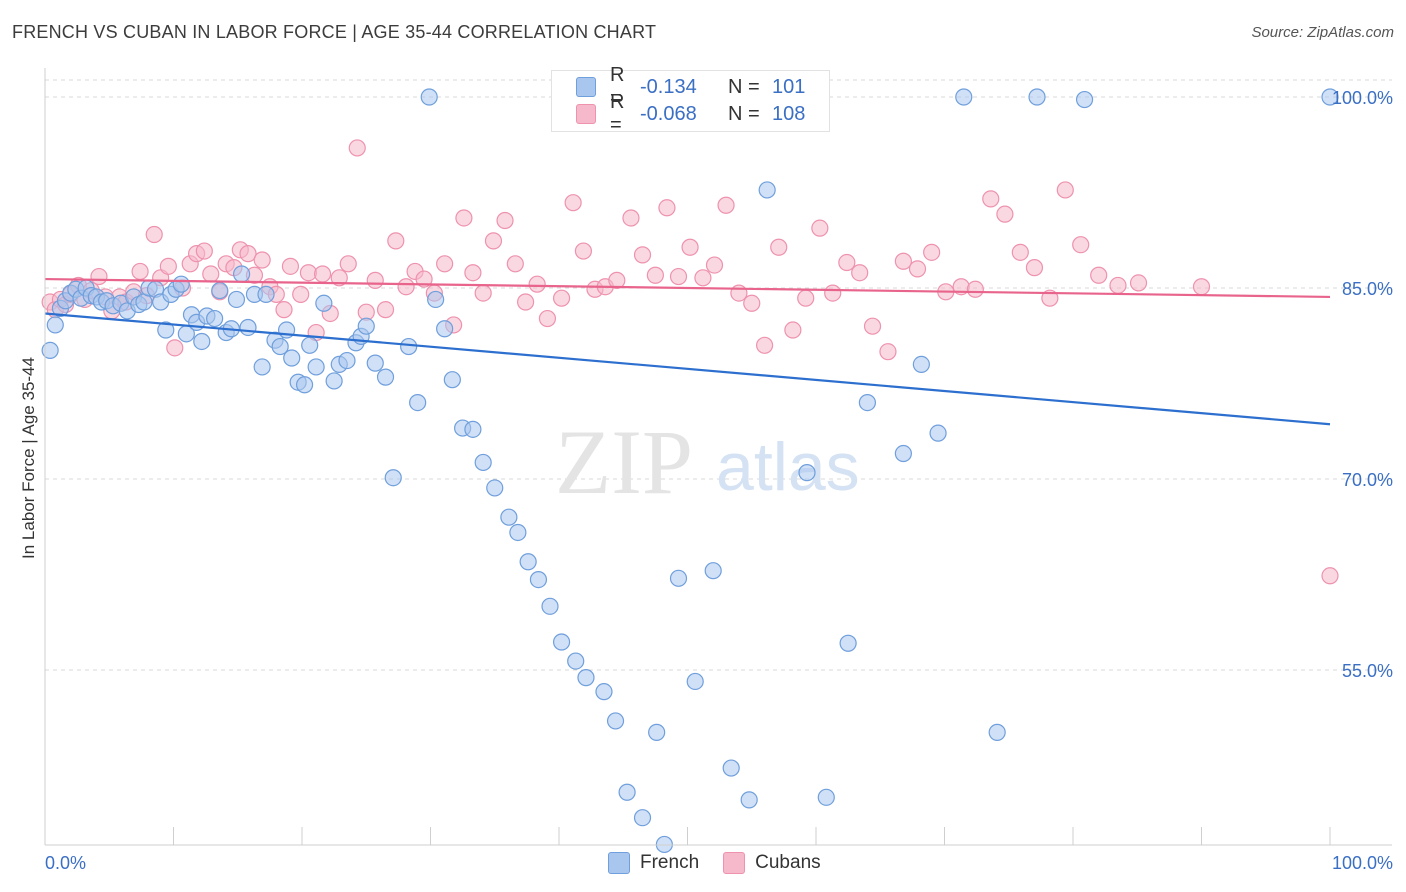  What do you see at coordinates (1367, 480) in the screenshot?
I see `y-tick-label: 70.0%` at bounding box center [1367, 480].